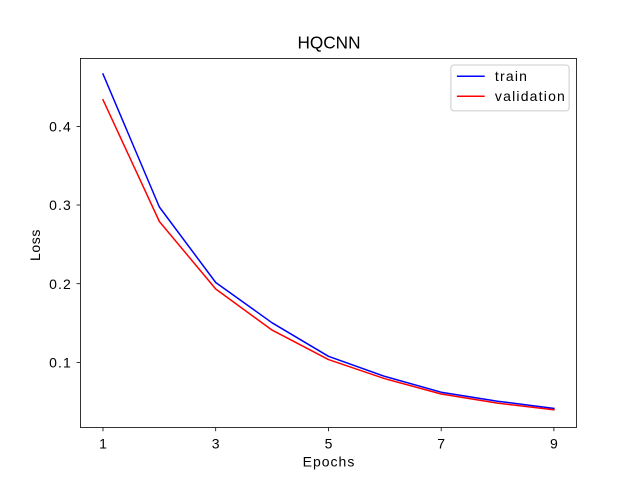  Describe the element at coordinates (530, 96) in the screenshot. I see `svg-text: validation` at that location.